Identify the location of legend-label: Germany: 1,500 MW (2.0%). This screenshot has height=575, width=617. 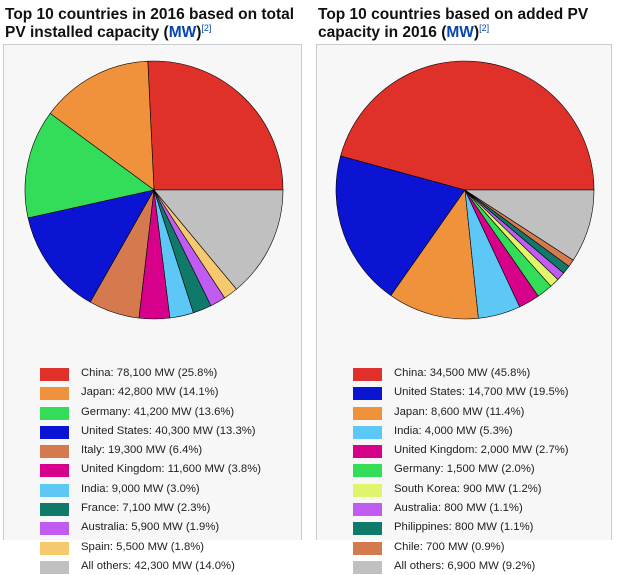
(464, 469).